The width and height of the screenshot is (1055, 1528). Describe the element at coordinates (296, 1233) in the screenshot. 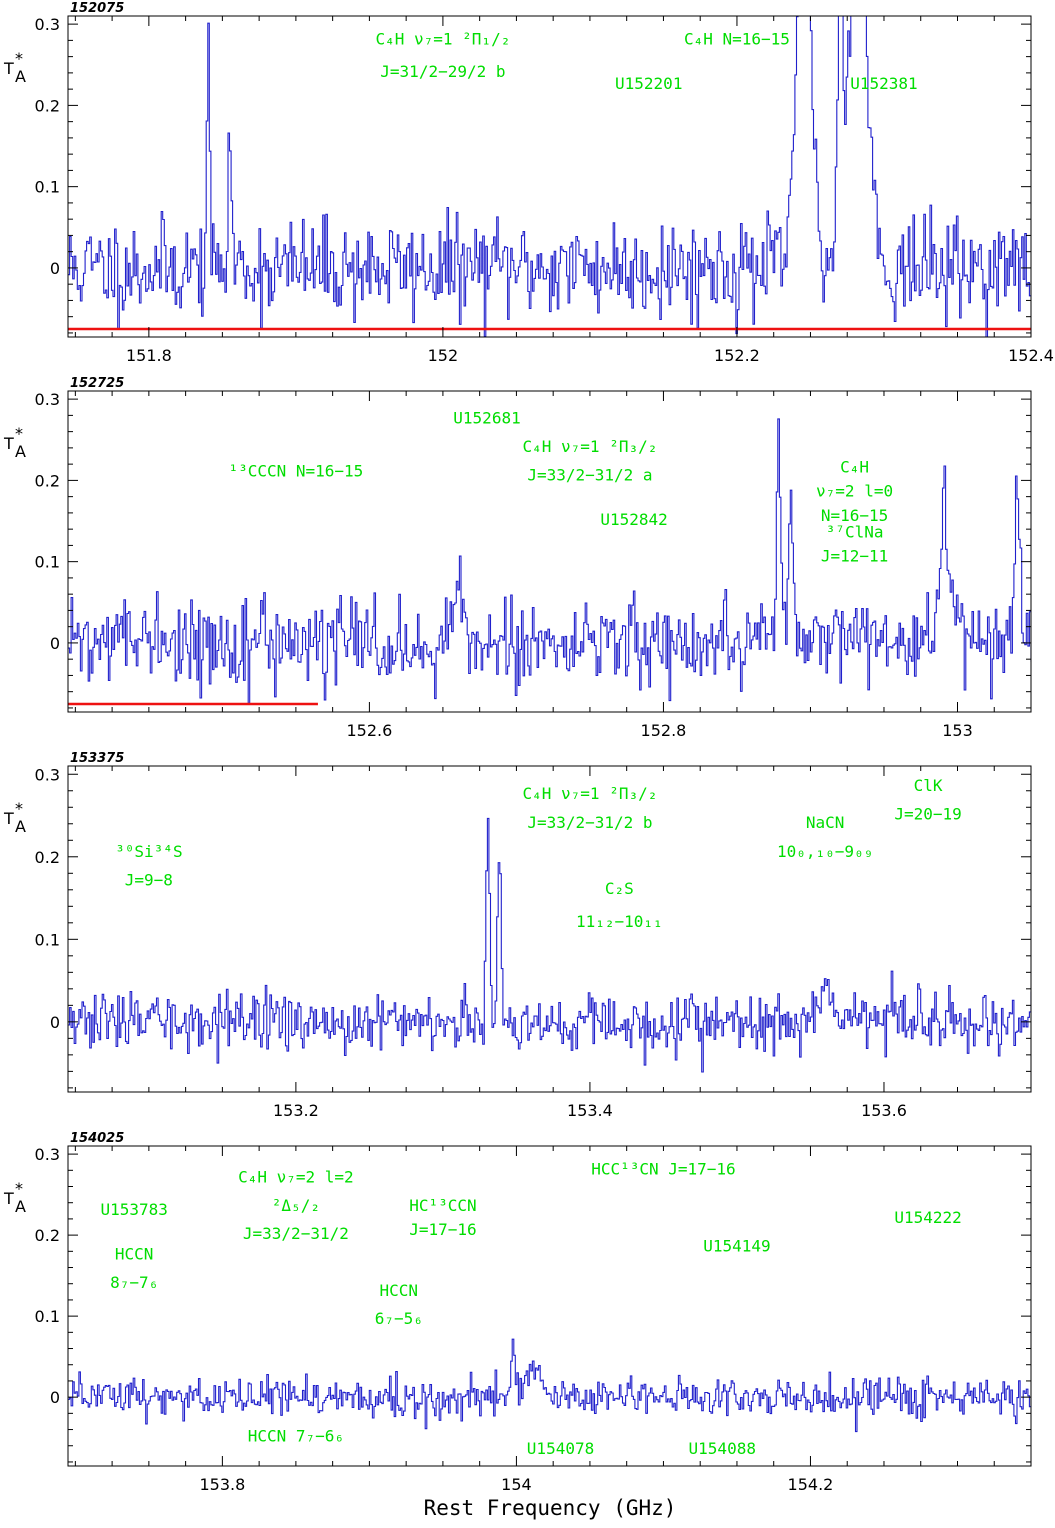

I see `annotation-label: J=33/2−31/2` at that location.